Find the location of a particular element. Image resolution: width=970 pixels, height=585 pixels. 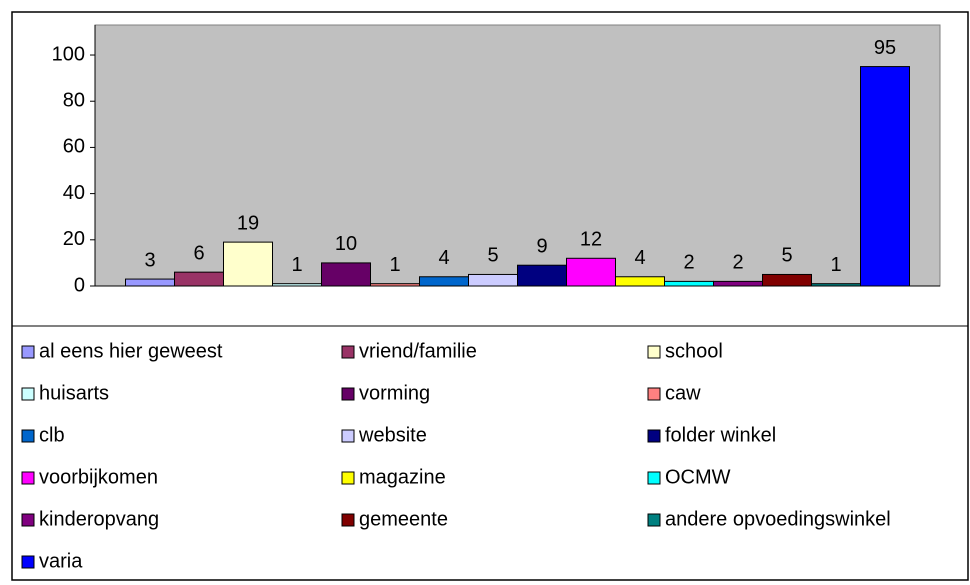

value-label: 95 is located at coordinates (885, 48).